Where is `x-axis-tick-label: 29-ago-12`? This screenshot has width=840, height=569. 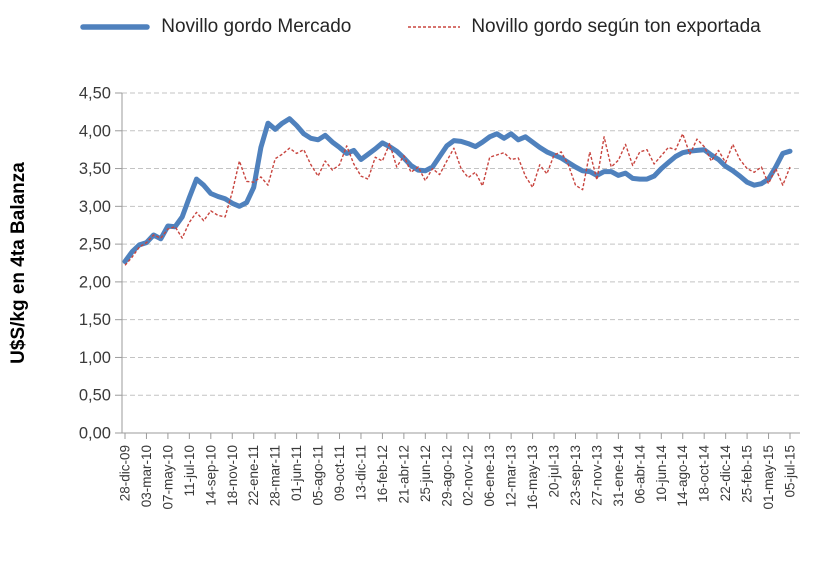
x-axis-tick-label: 29-ago-12 is located at coordinates (446, 476).